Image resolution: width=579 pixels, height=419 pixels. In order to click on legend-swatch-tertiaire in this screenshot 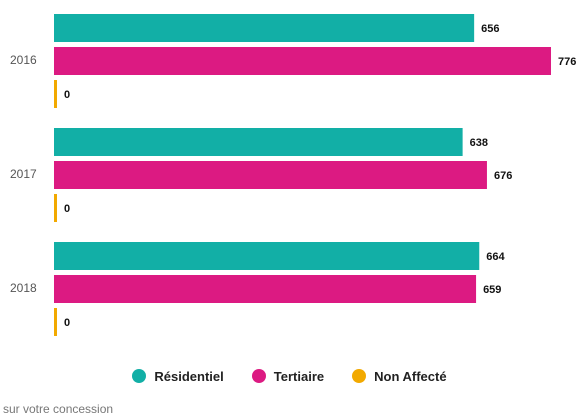, I will do `click(258, 376)`.